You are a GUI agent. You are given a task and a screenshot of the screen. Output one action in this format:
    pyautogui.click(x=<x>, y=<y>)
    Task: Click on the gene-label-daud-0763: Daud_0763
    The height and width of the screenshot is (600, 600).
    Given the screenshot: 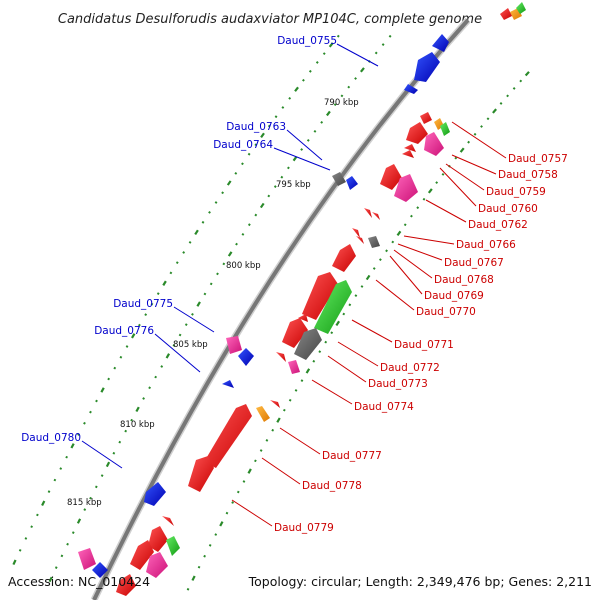 What is the action you would take?
    pyautogui.click(x=256, y=127)
    